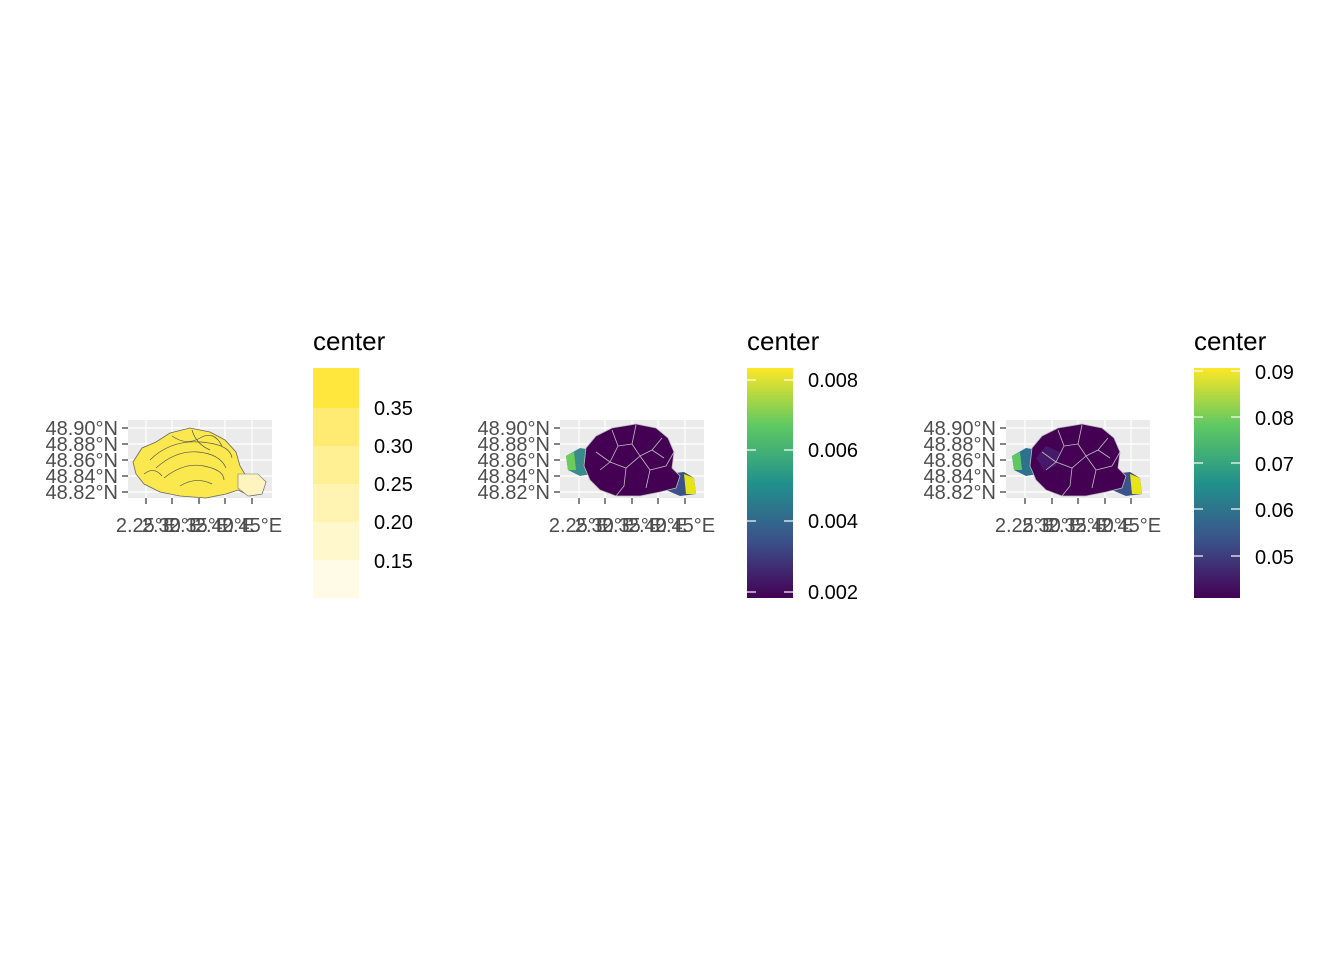  Describe the element at coordinates (393, 485) in the screenshot. I see `legend-label: 0.25` at that location.